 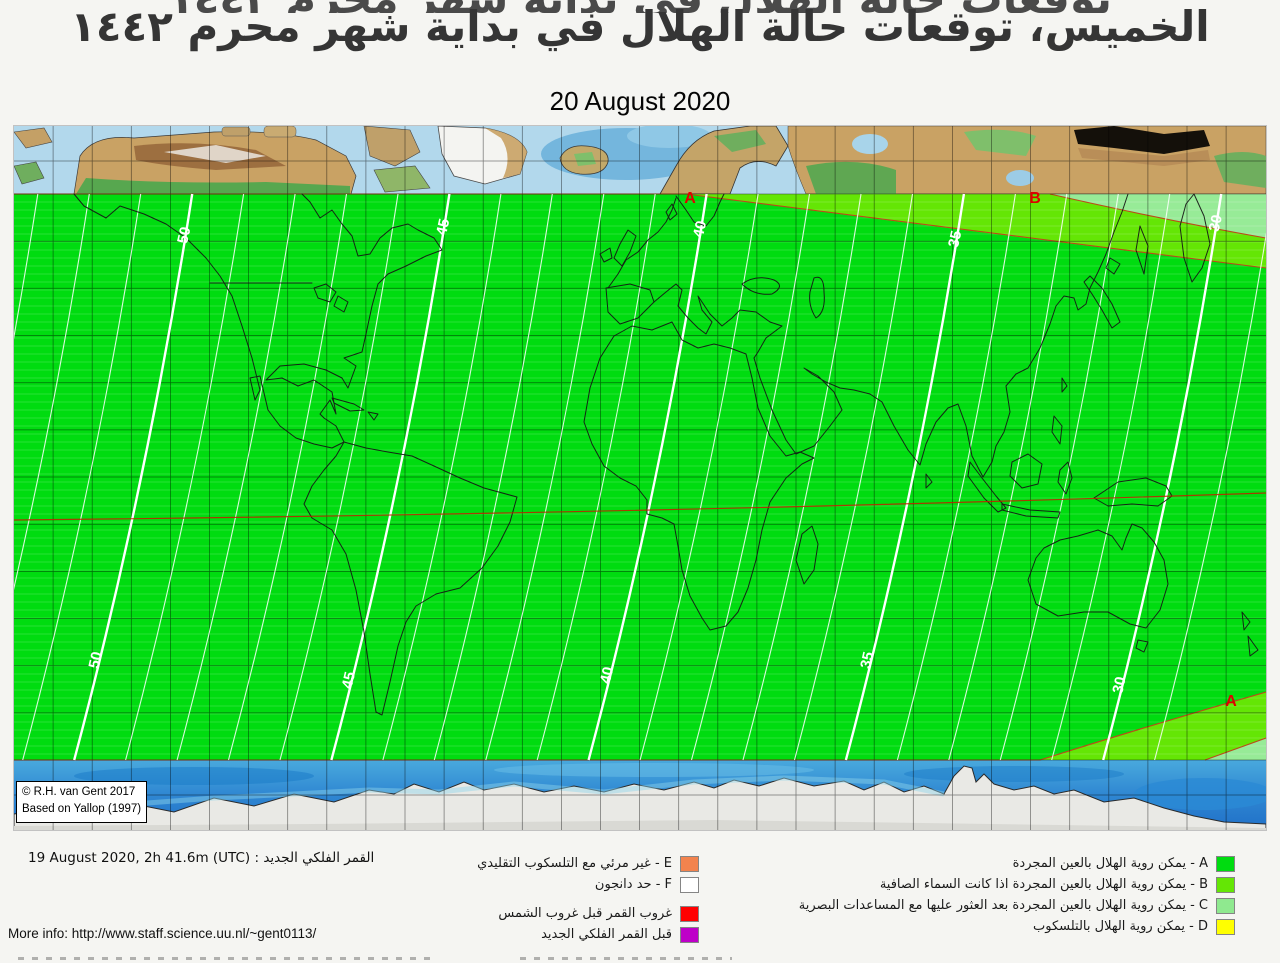 I want to click on copyright-line2: Based on Yallop (1997), so click(x=82, y=809).